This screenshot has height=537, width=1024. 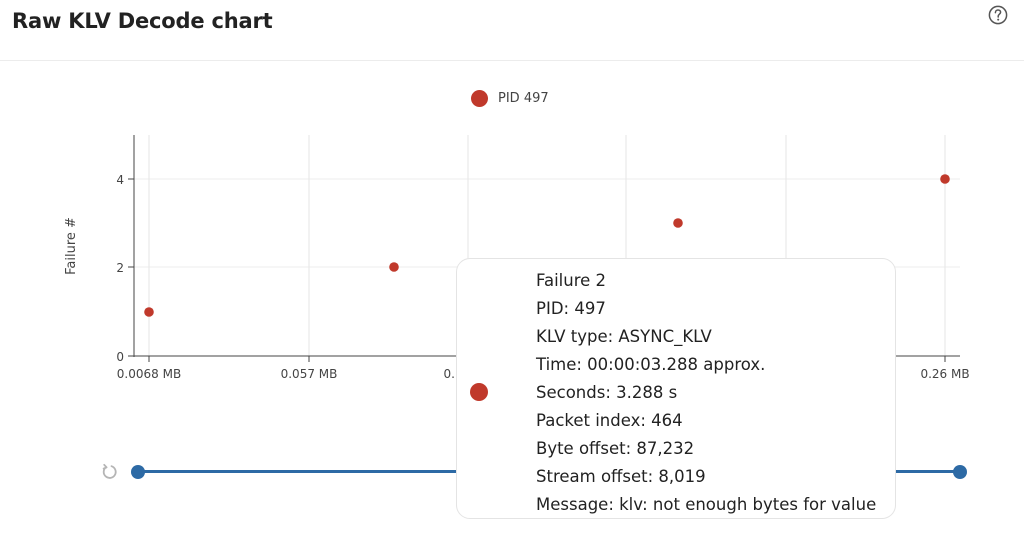 I want to click on svg-text: 0.057 MB, so click(x=309, y=374).